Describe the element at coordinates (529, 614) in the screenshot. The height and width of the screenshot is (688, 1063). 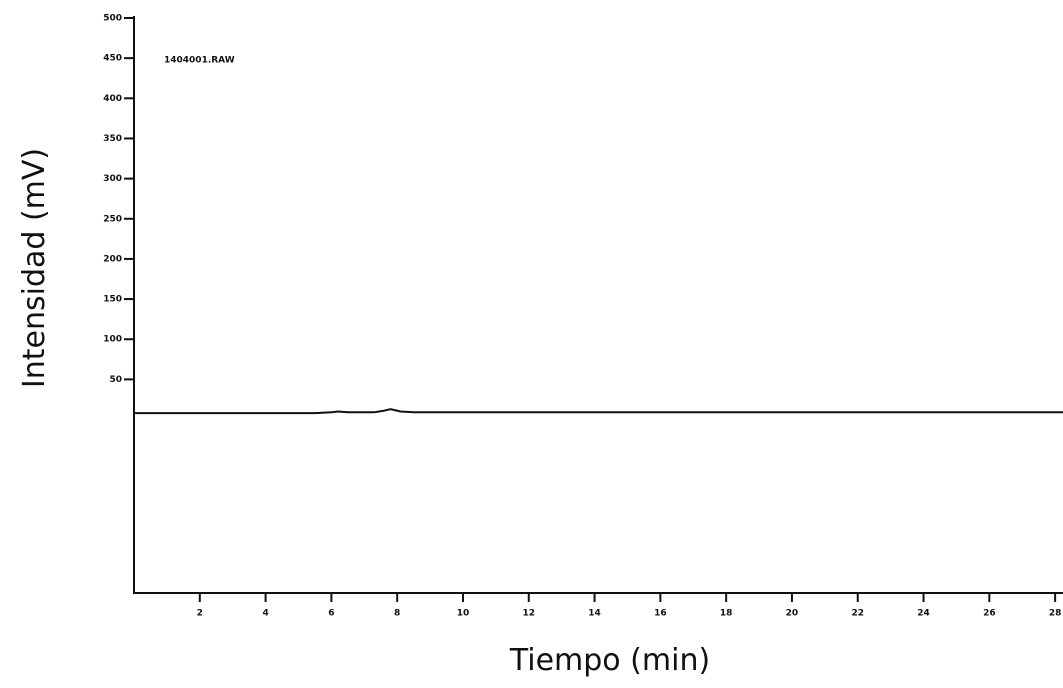
I see `x-tick-label: 12` at that location.